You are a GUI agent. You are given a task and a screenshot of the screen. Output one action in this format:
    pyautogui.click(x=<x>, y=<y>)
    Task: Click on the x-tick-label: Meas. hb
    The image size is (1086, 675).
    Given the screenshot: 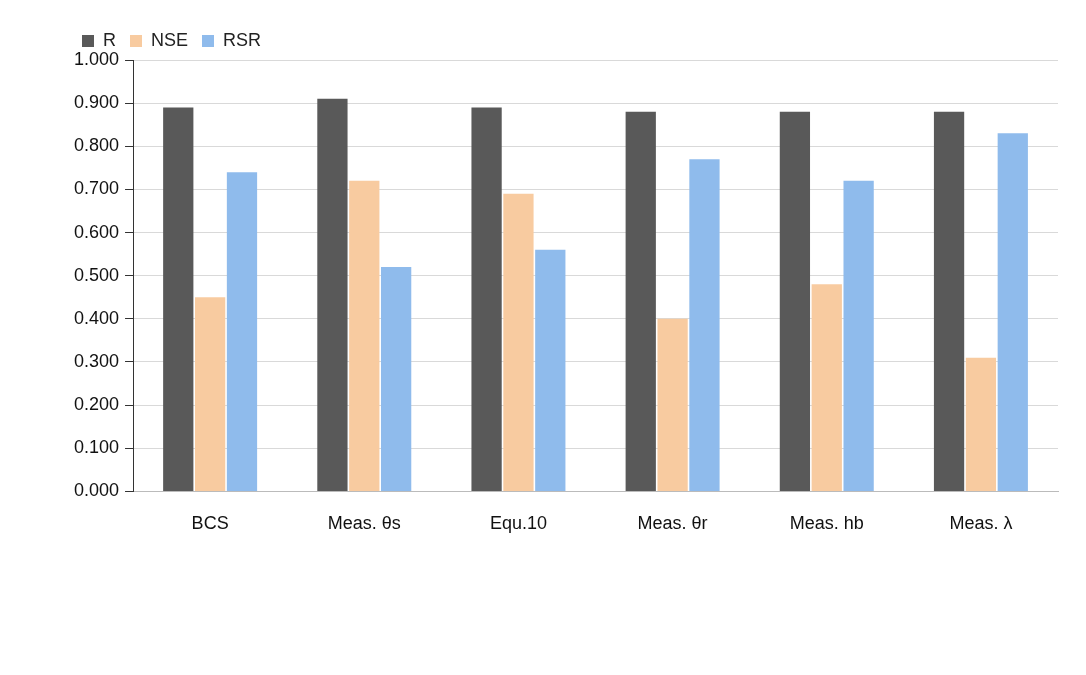 What is the action you would take?
    pyautogui.click(x=826, y=523)
    